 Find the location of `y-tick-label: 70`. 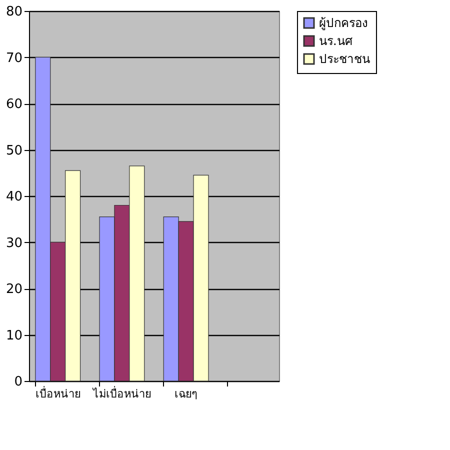

y-tick-label: 70 is located at coordinates (14, 58).